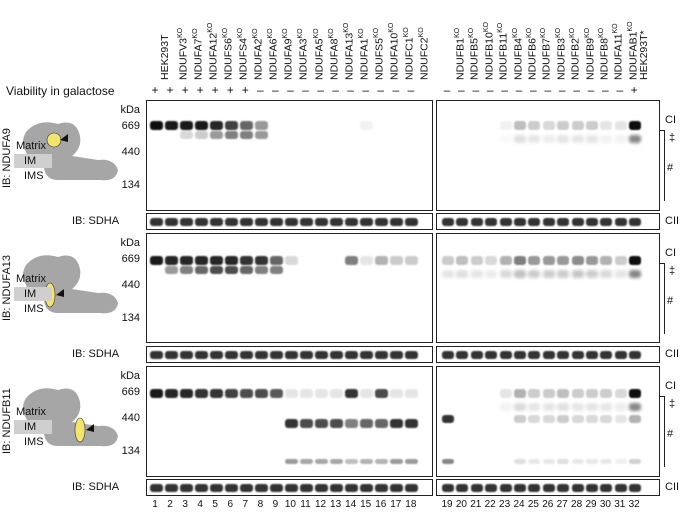  What do you see at coordinates (33, 294) in the screenshot?
I see `membrane-bar` at bounding box center [33, 294].